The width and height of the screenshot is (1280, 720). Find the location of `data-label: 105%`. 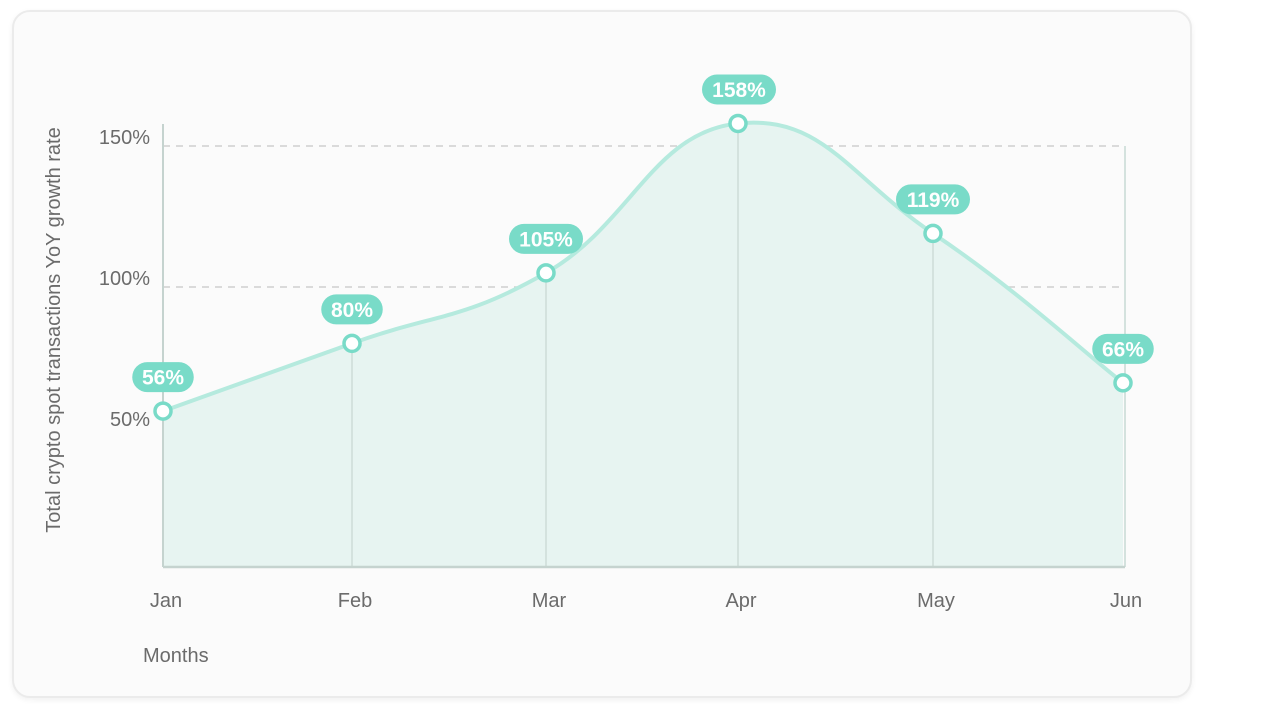

data-label: 105% is located at coordinates (546, 238).